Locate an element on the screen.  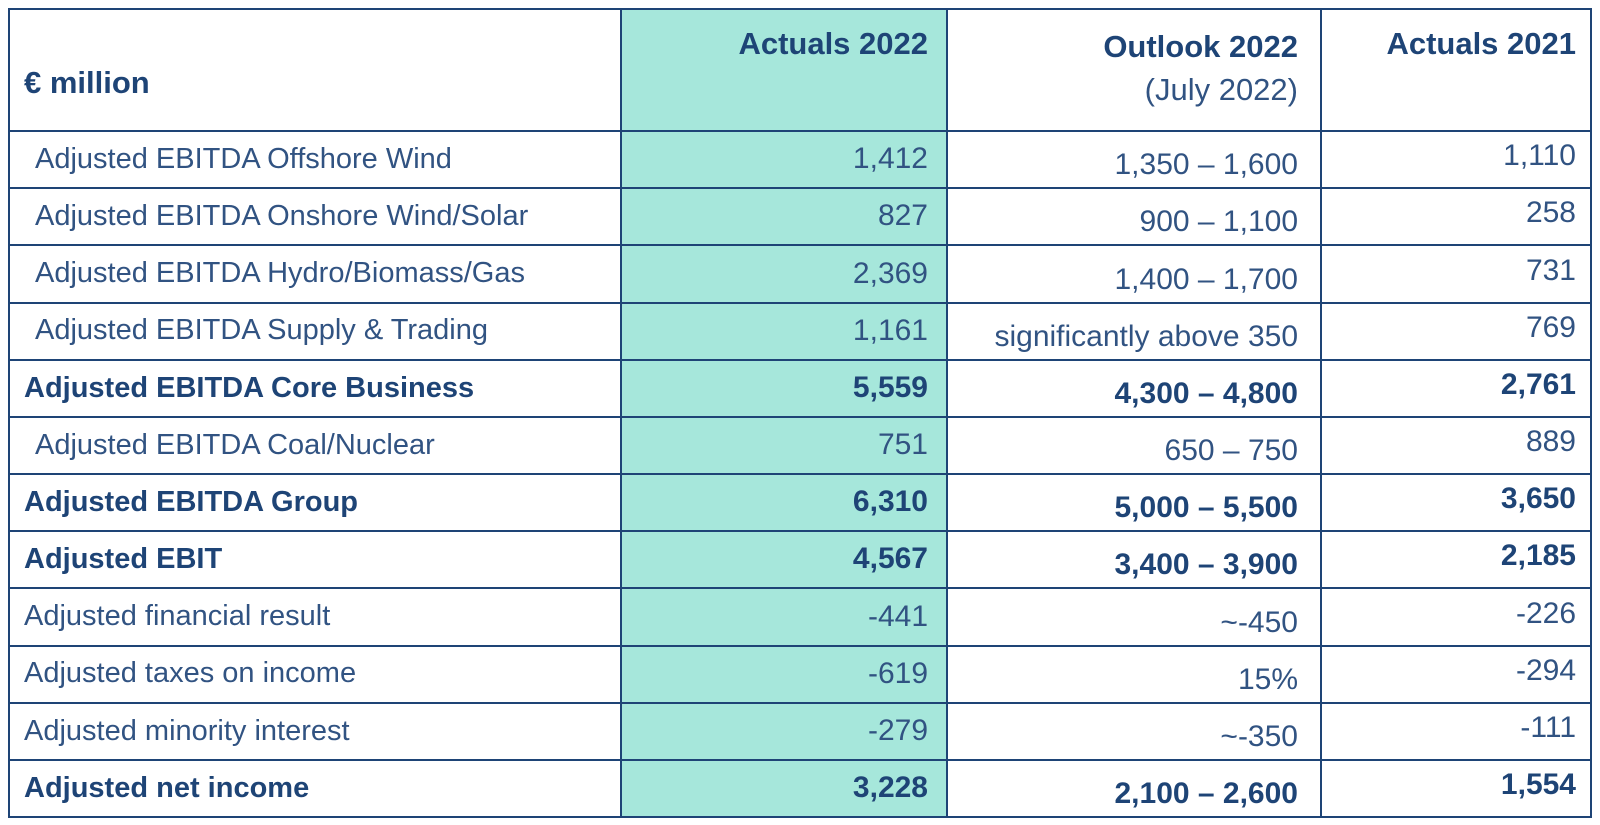
col-header-outlook-2022-label: Outlook 2022 is located at coordinates (1200, 46).